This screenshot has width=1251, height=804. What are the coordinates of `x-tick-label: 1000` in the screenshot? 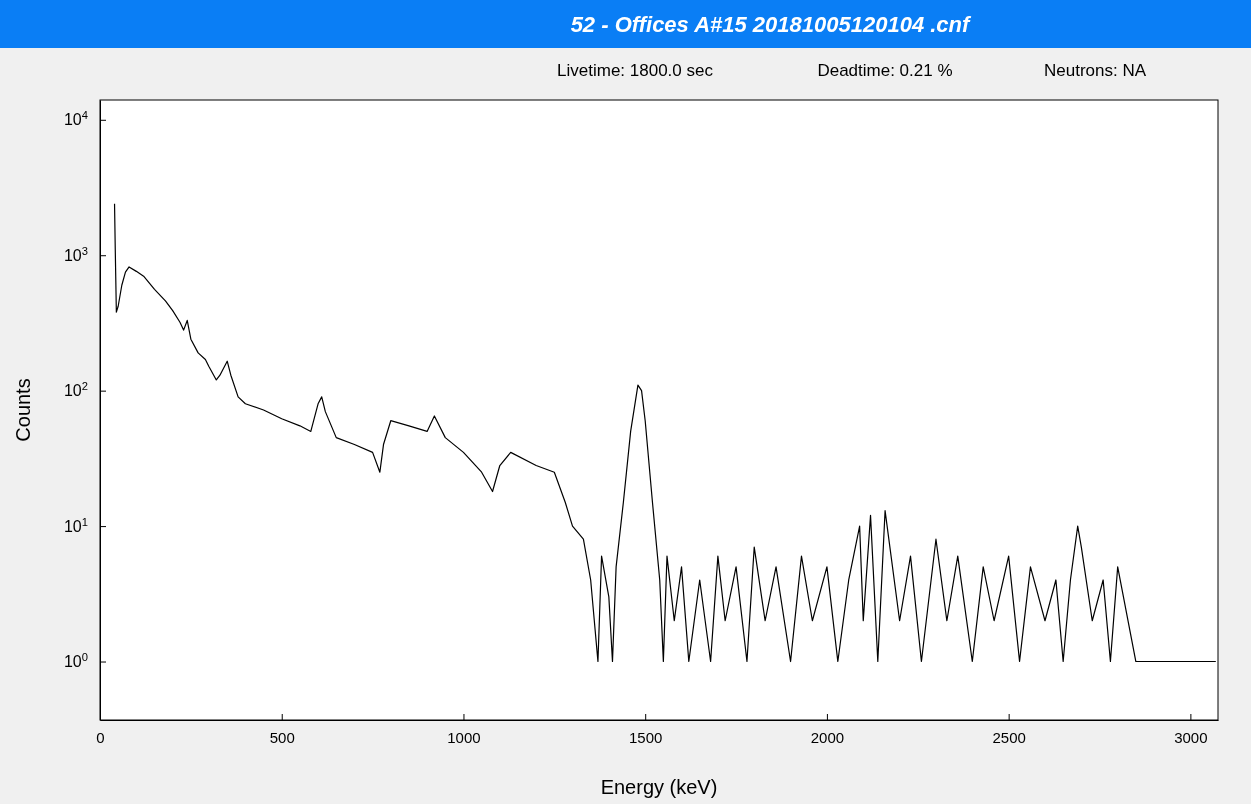 It's located at (464, 737).